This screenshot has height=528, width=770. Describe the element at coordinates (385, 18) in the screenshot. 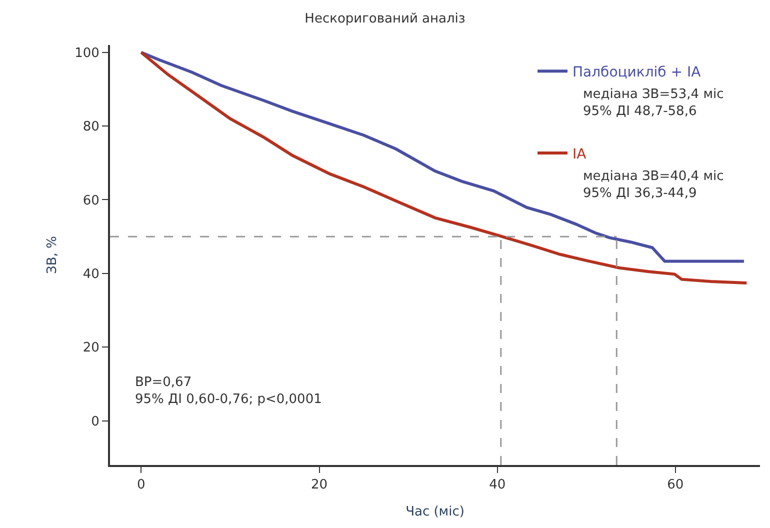

I see `chart-title: Нескоригований аналіз` at that location.